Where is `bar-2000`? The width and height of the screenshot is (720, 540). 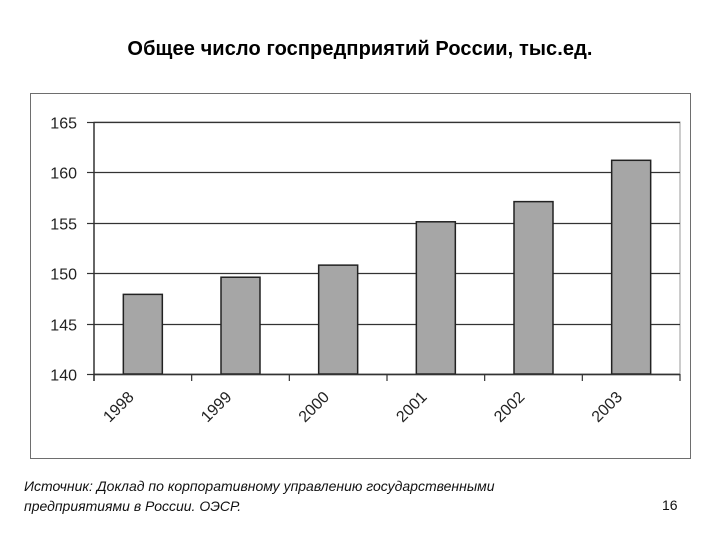
bar-2000 is located at coordinates (338, 319).